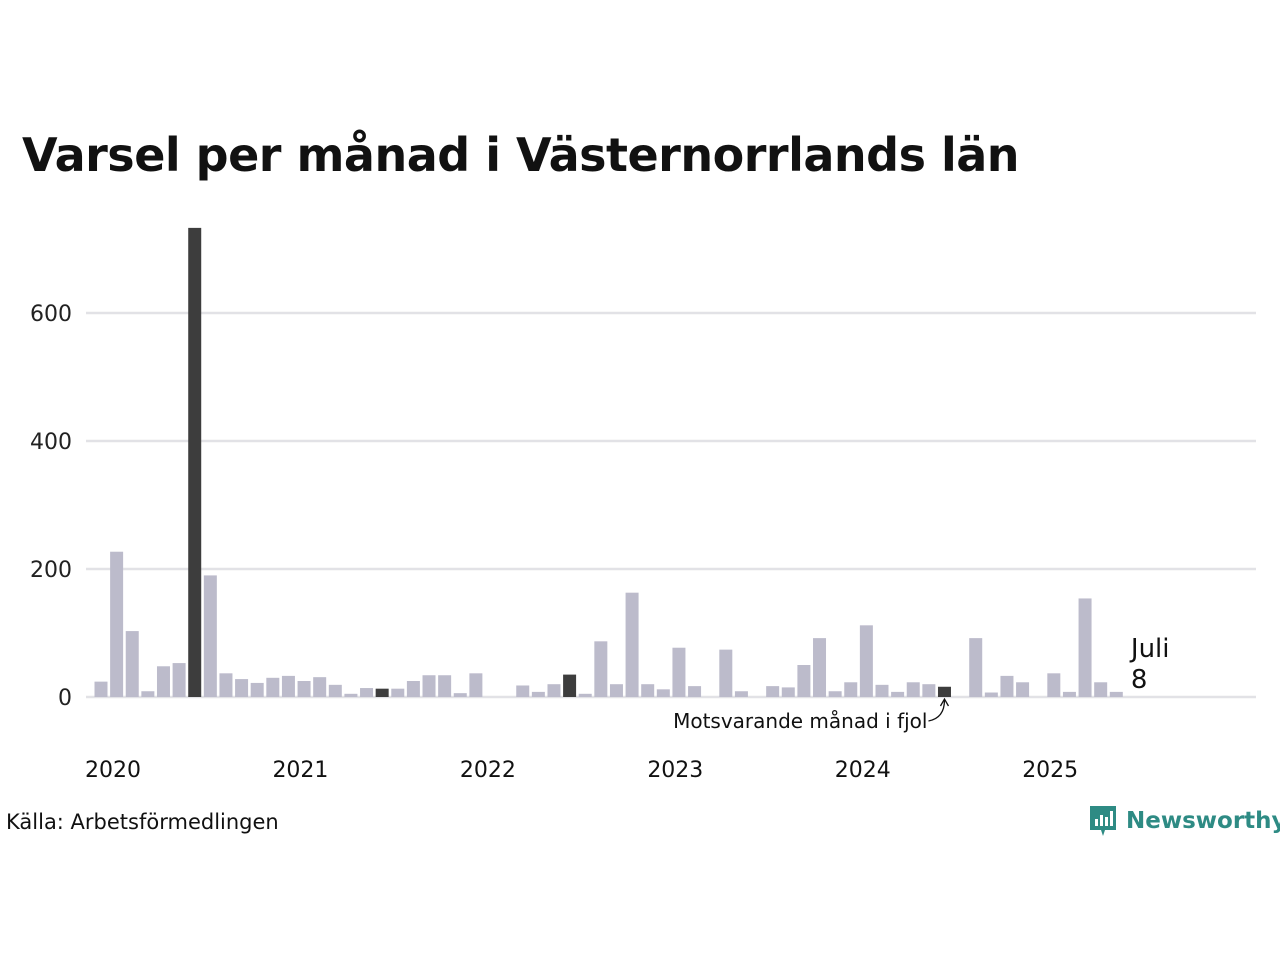 This screenshot has width=1280, height=960. I want to click on bar-chart-logo-icon, so click(1103, 821).